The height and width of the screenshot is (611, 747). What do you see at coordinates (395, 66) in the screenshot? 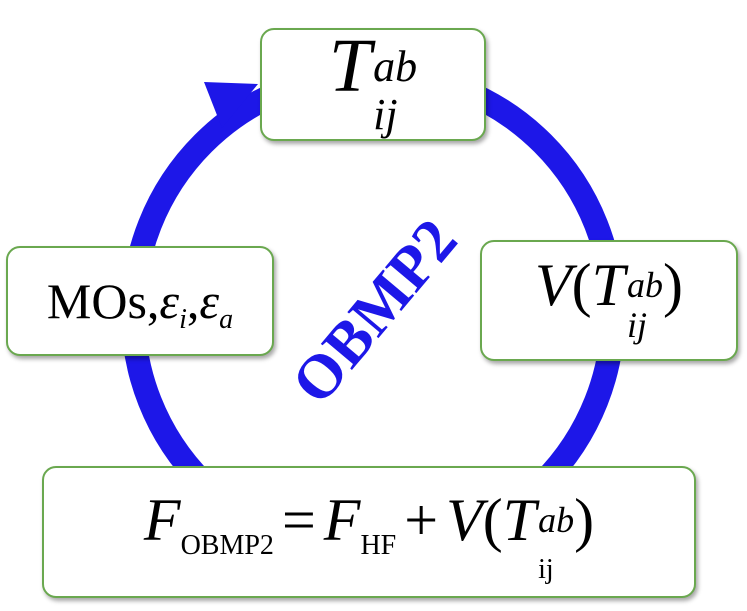
I see `t-superscript: ab` at bounding box center [395, 66].